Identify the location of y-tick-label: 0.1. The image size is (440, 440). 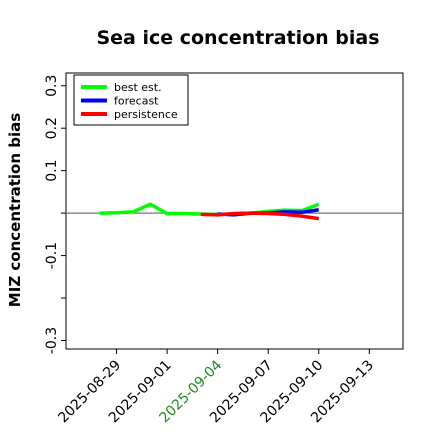
(52, 171).